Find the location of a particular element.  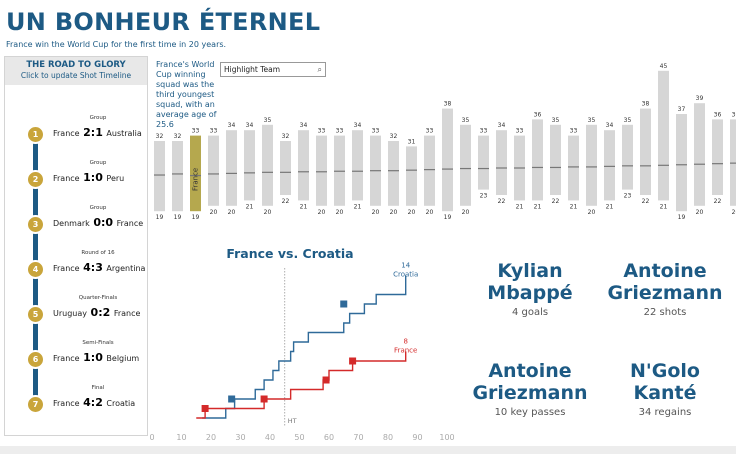

match-row: 2 Group France 1:0 Peru is located at coordinates (77, 175).